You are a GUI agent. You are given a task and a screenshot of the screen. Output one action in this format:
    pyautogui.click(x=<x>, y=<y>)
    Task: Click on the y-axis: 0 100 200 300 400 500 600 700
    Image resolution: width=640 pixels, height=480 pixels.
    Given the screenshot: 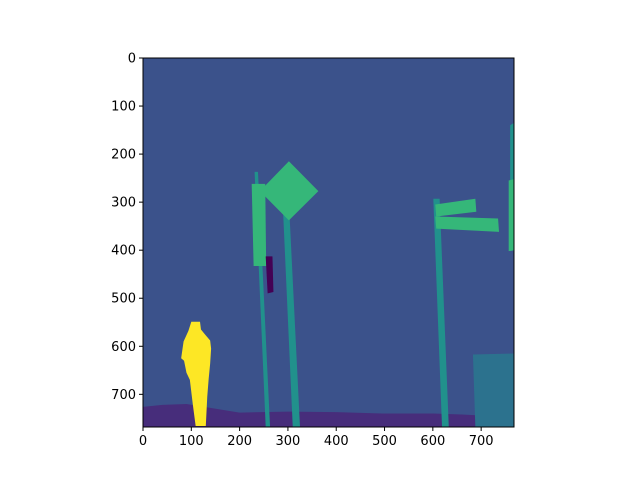 What is the action you would take?
    pyautogui.click(x=127, y=227)
    